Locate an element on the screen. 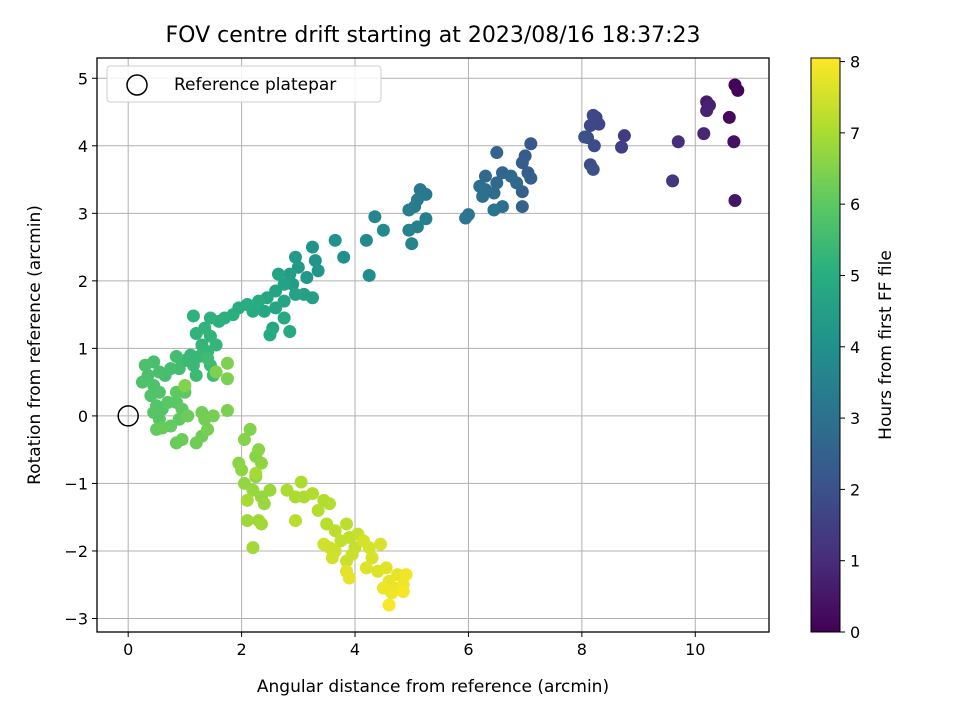  legend-box is located at coordinates (244, 84).